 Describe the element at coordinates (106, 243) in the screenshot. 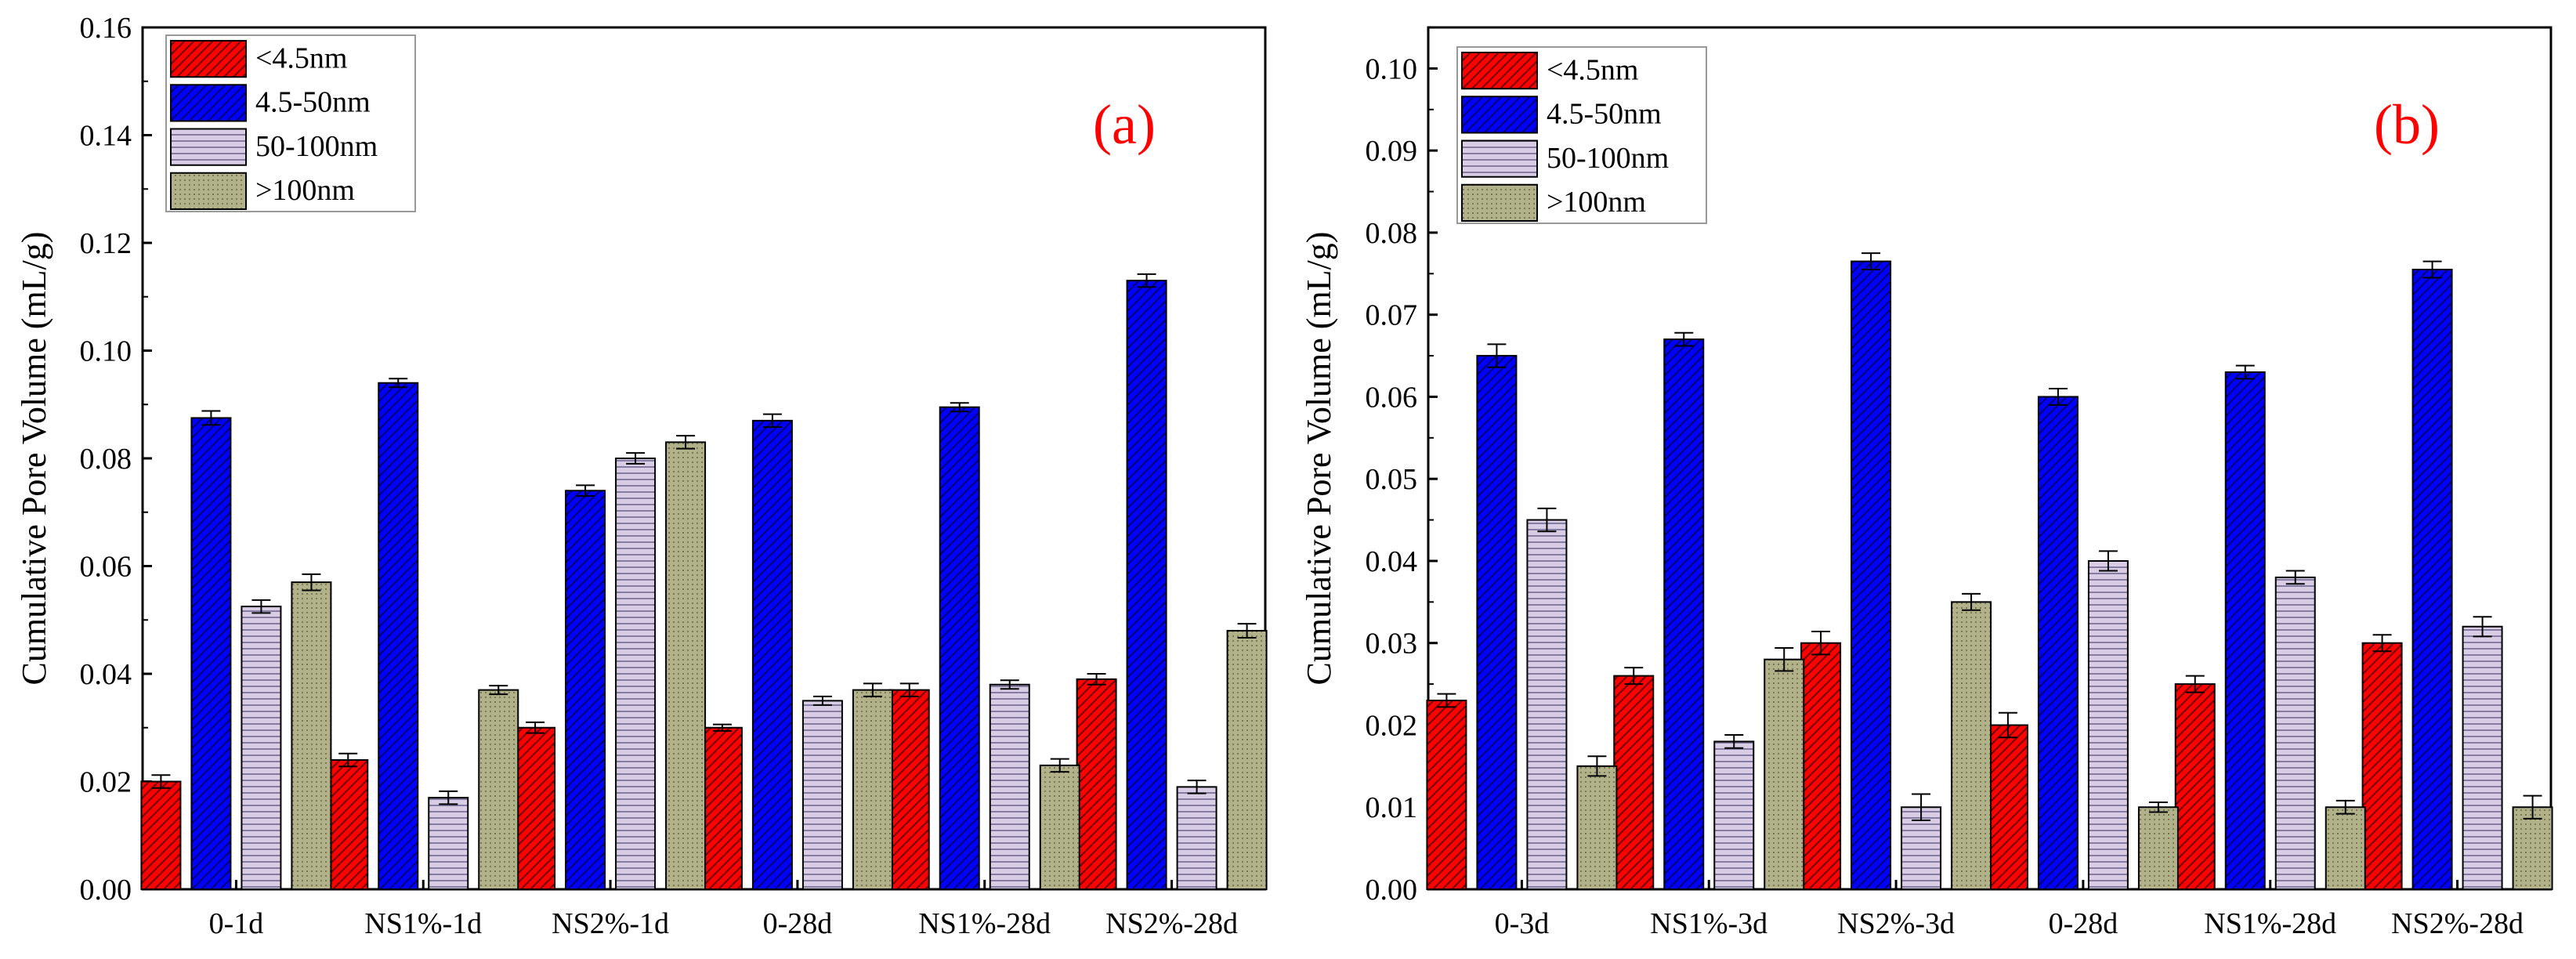

I see `y-tick-label: 0.12` at that location.